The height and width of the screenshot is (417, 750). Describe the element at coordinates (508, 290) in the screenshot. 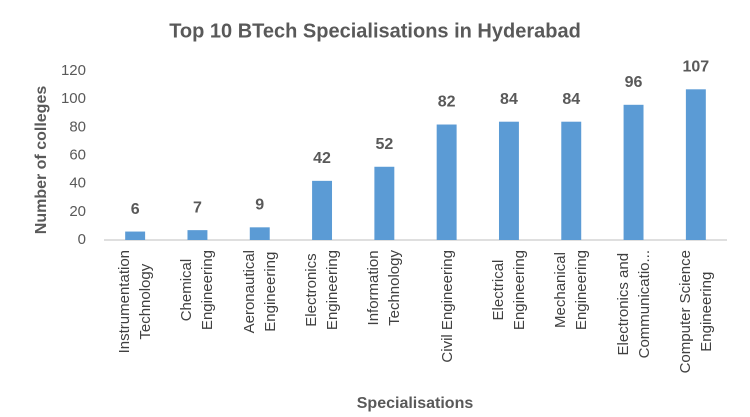

I see `x-tick-label: Electrical Engineering` at that location.